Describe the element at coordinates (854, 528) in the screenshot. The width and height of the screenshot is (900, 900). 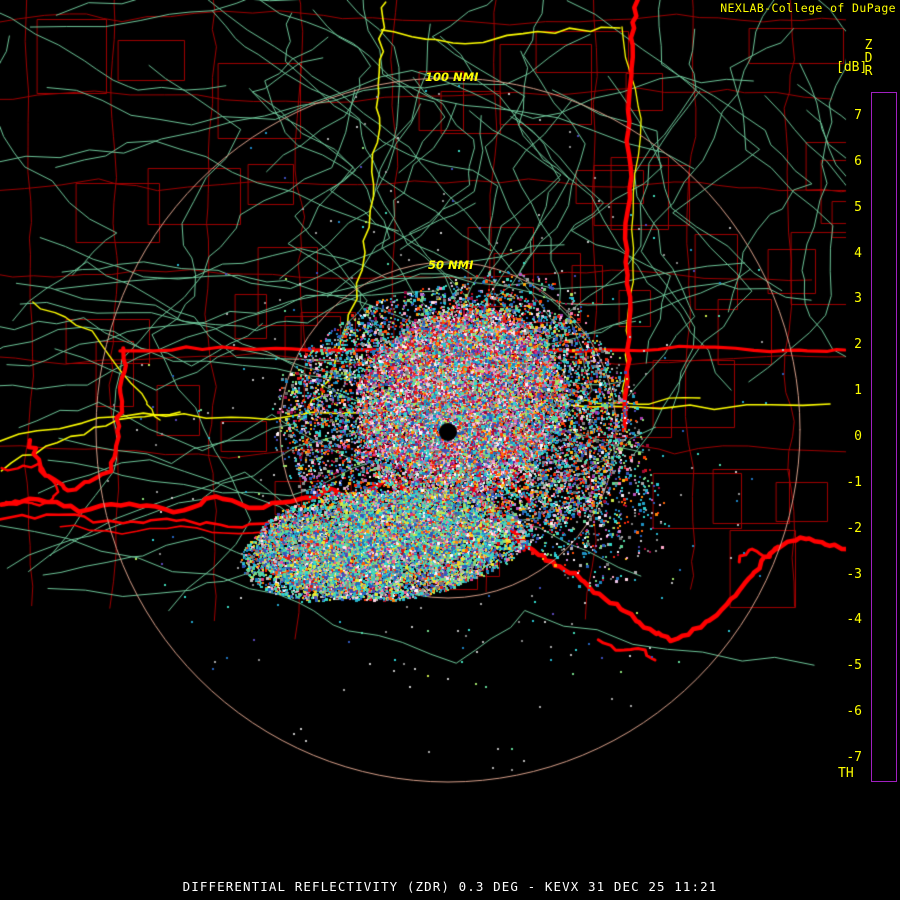
I see `colorbar-tick-neg2: -2` at that location.